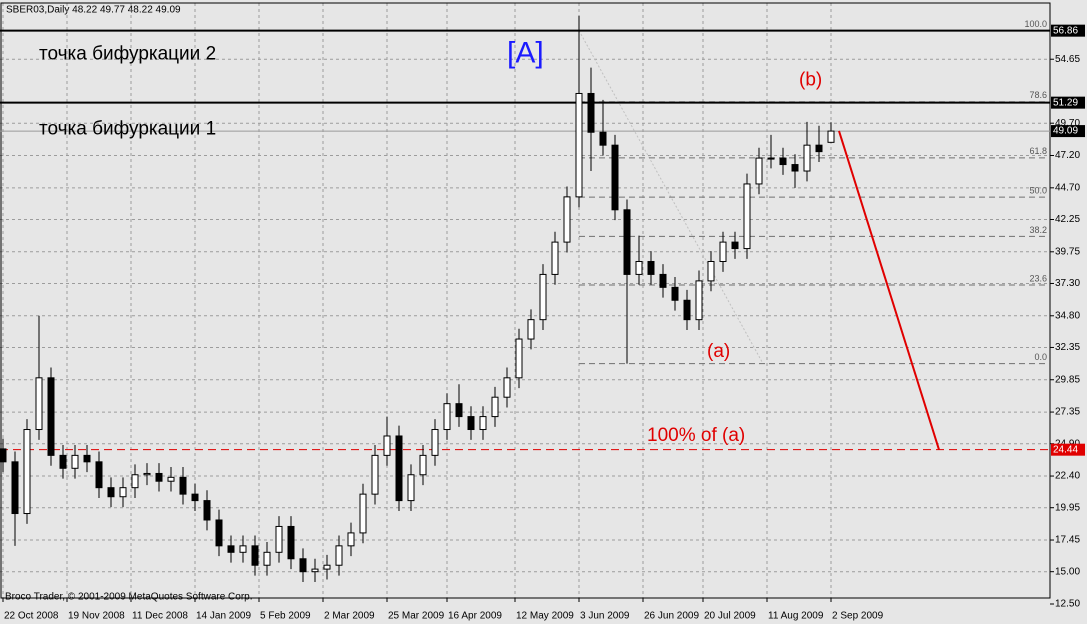  Describe the element at coordinates (889, 290) in the screenshot. I see `projection-line` at that location.